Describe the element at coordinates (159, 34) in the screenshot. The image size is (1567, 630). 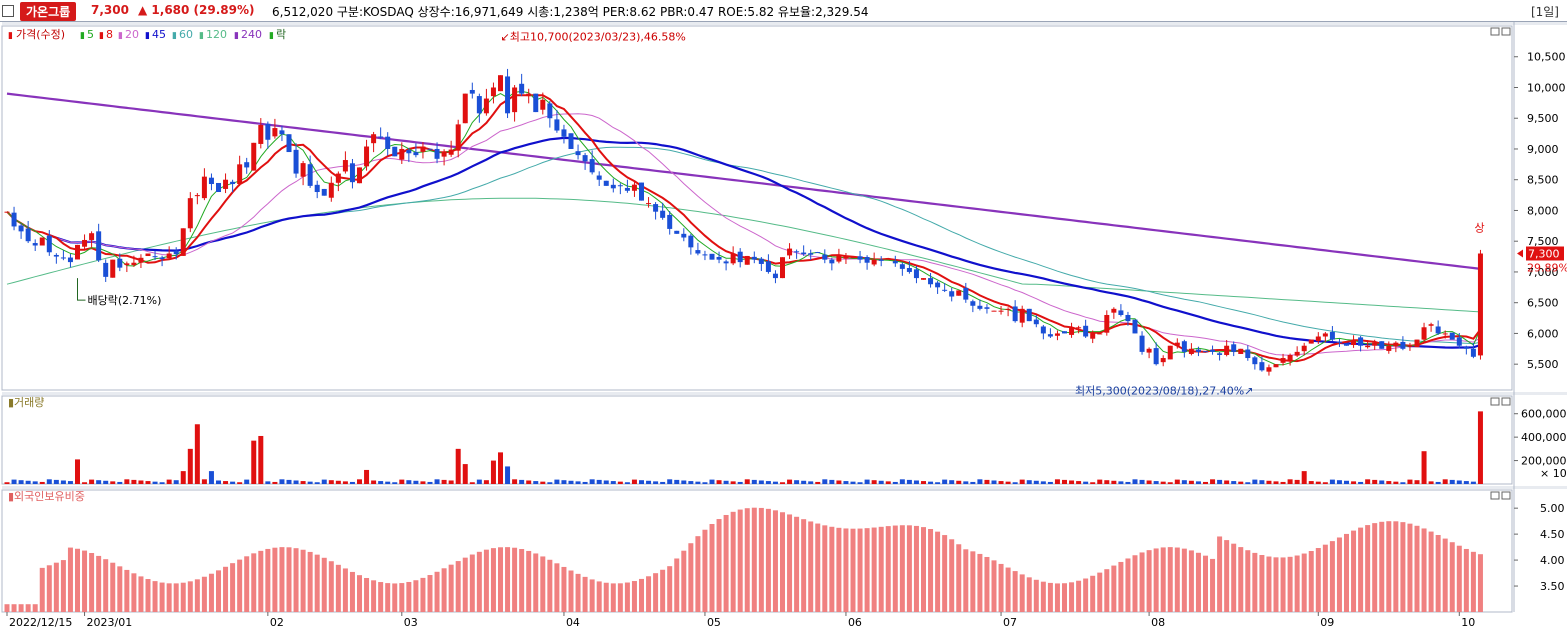
I see `legend-ma-45: 45` at that location.